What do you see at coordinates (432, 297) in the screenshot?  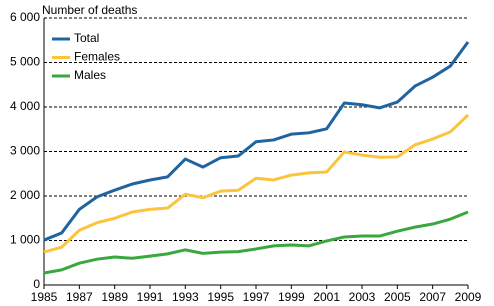 I see `x-tick-label: 2007` at bounding box center [432, 297].